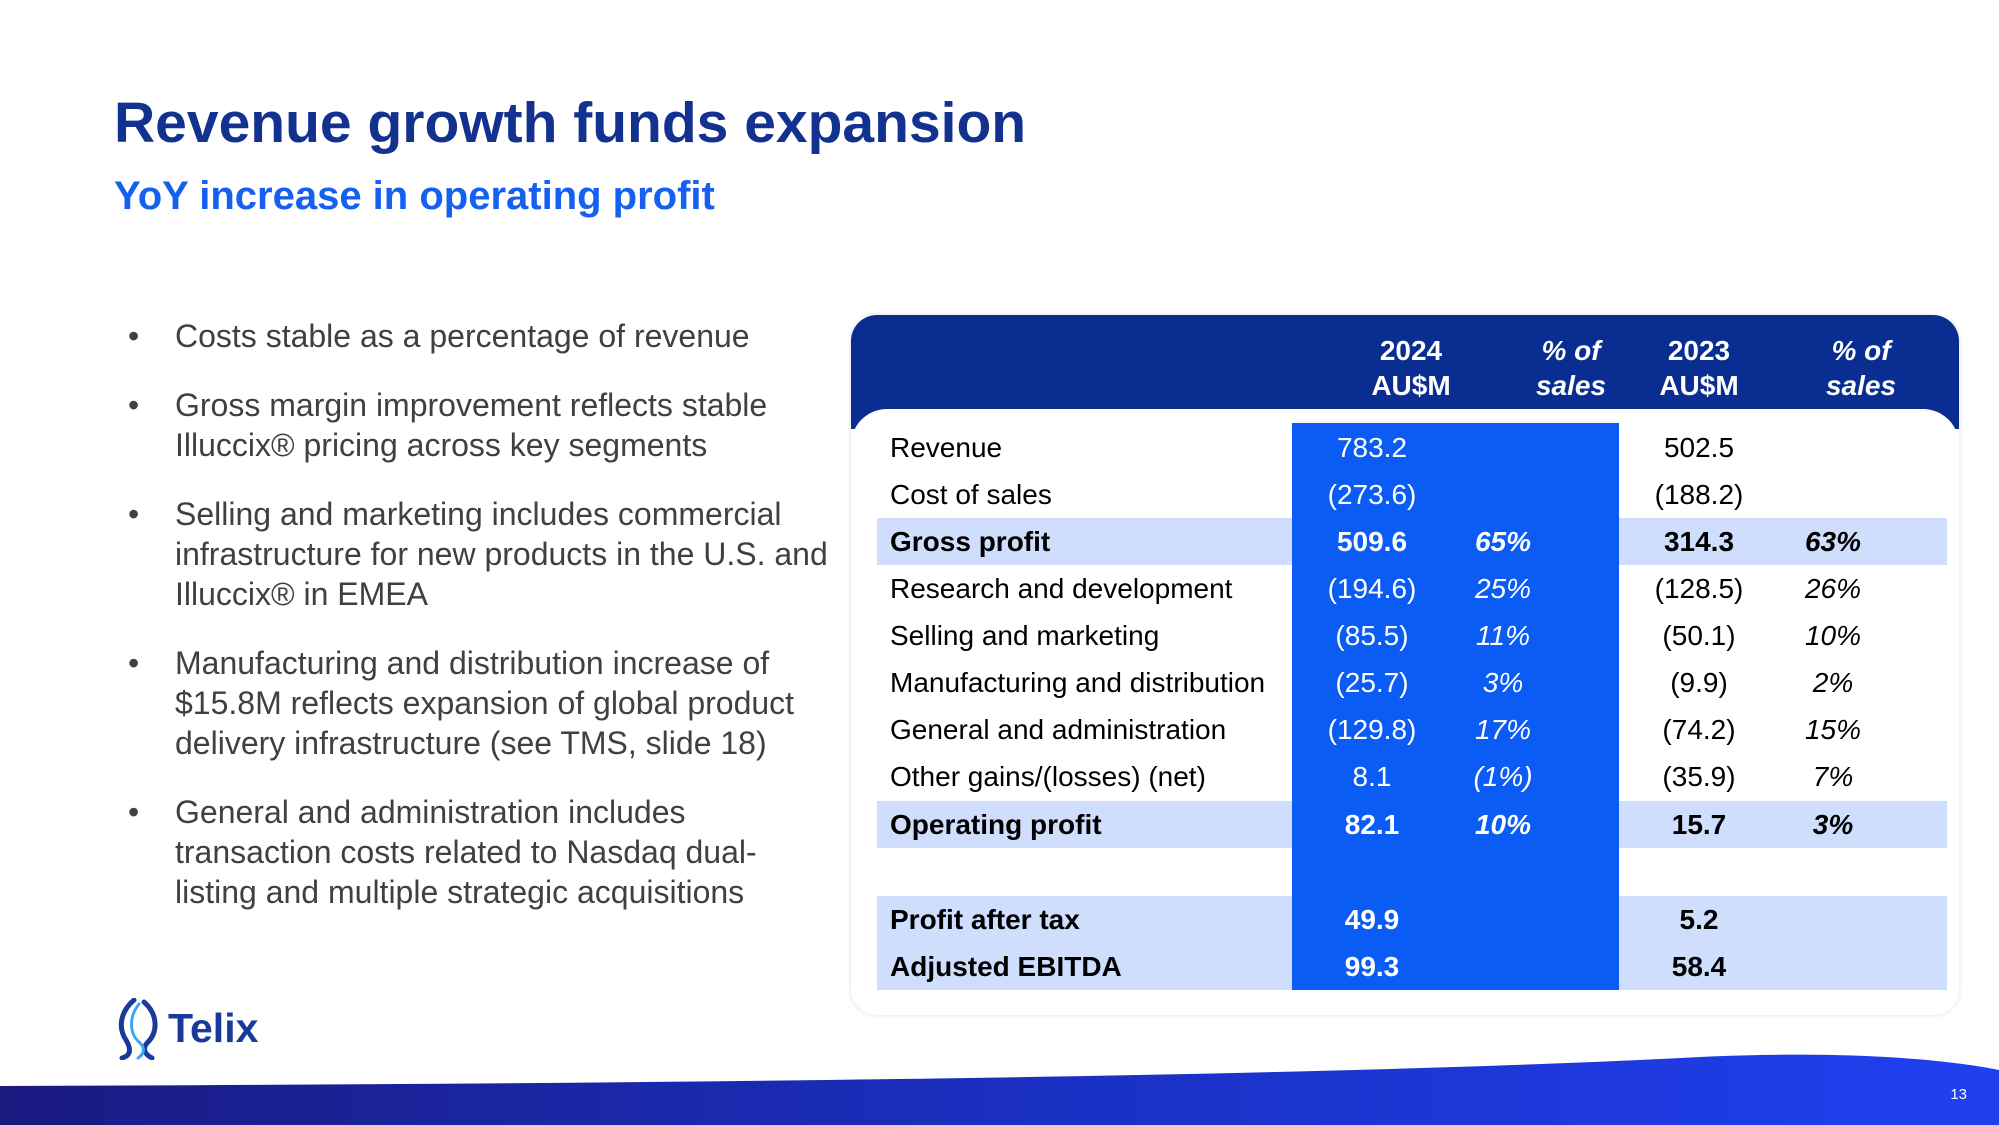 The height and width of the screenshot is (1125, 1999). Describe the element at coordinates (1308, 966) in the screenshot. I see `table-row: Adjusted EBITDA 99.3 58.4` at that location.